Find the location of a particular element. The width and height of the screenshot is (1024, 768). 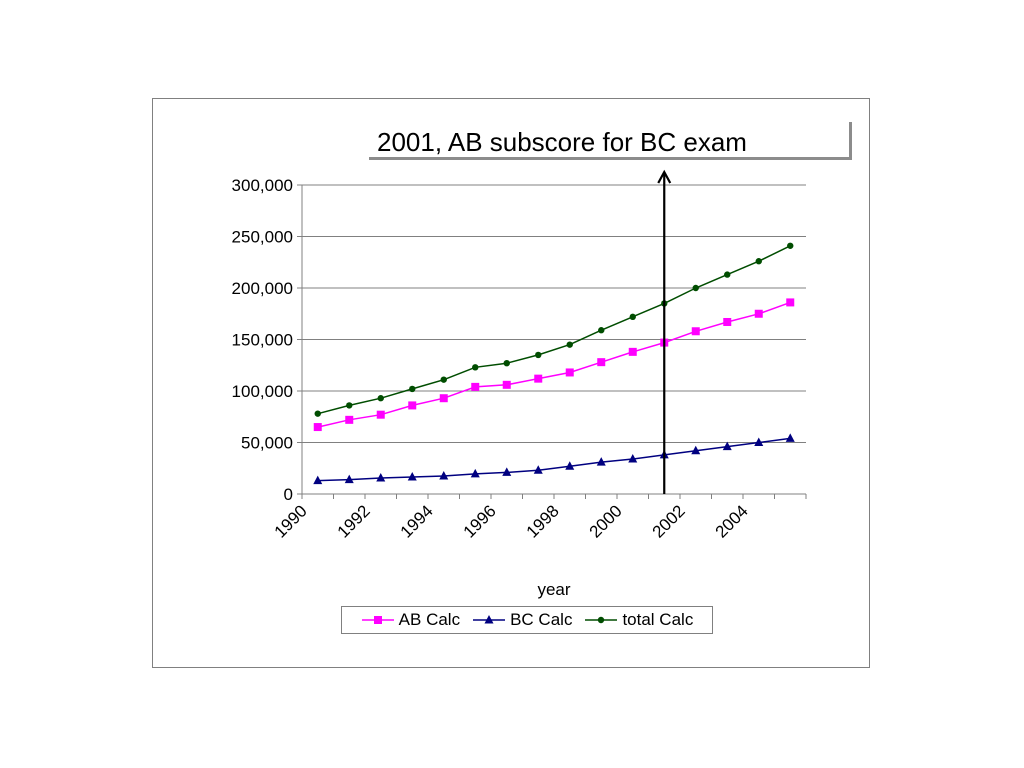

y-tick-label: 150,000 is located at coordinates (262, 340).